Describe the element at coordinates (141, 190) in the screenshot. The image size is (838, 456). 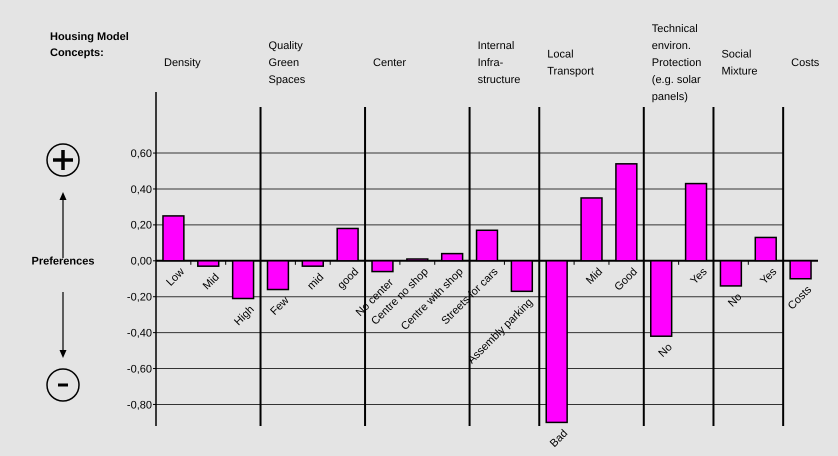
I see `y-tick-label: 0,40` at that location.